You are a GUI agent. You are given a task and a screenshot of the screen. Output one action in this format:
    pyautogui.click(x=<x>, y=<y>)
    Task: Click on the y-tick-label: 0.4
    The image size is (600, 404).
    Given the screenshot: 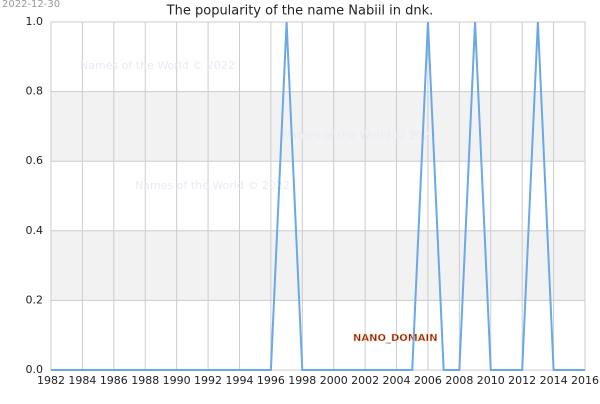 What is the action you would take?
    pyautogui.click(x=35, y=230)
    